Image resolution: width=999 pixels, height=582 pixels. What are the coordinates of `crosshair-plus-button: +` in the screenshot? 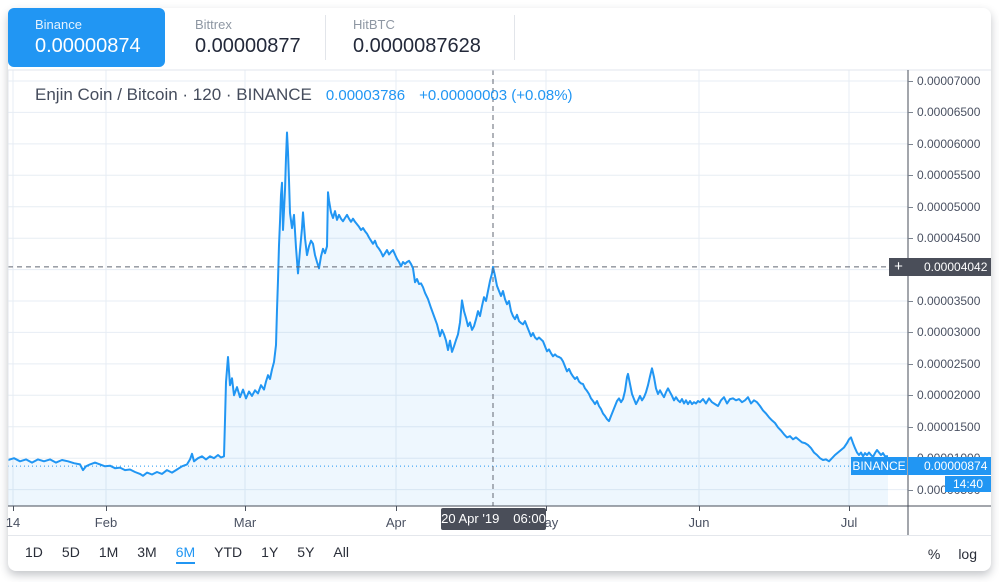 It's located at (898, 266).